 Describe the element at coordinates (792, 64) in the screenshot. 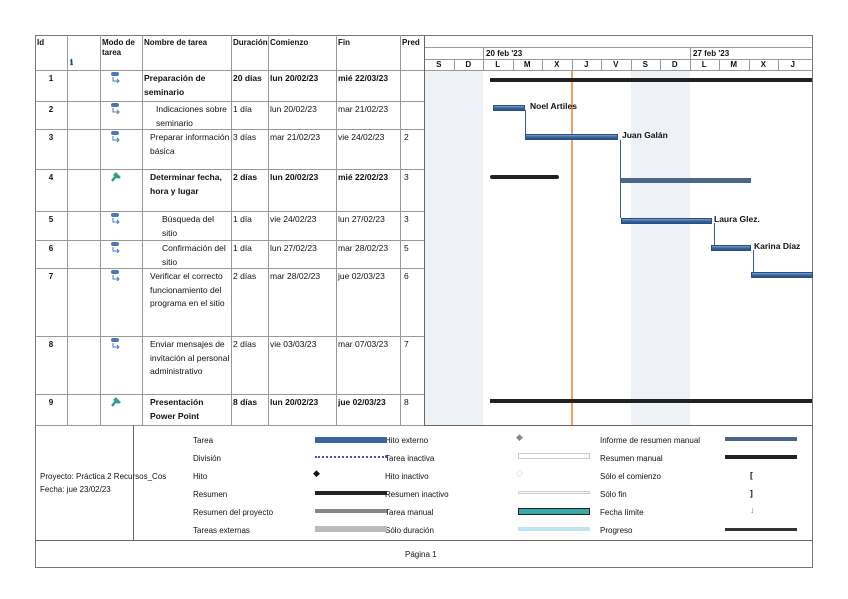

I see `day-label: J` at that location.